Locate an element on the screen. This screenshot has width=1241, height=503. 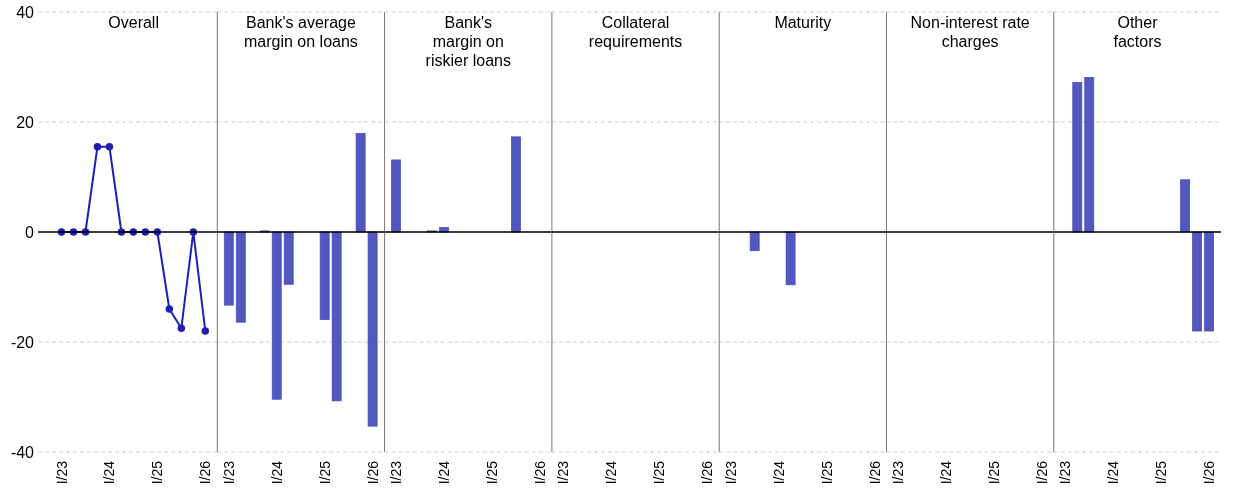
y-tick-label: 40 is located at coordinates (25, 12).